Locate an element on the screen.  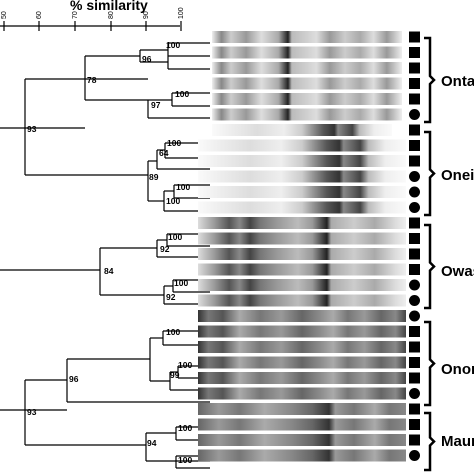
group-labels: Onta Oneid Owas Onon Maur is located at coordinates (457, 261).